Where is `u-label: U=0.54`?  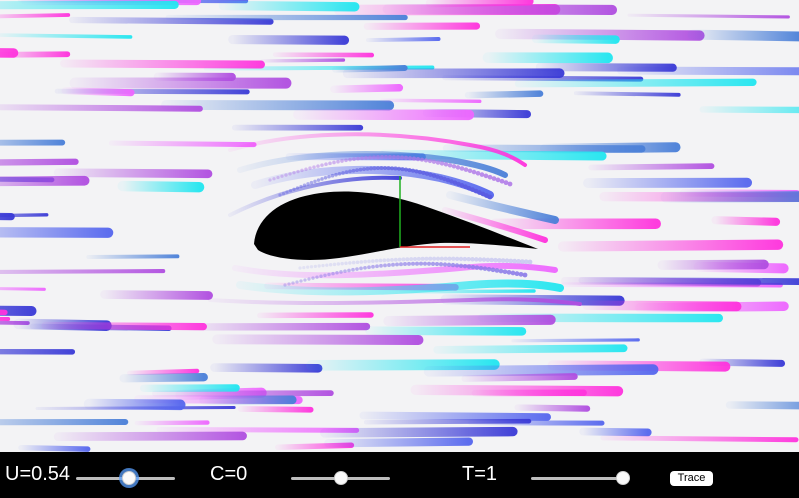
u-label: U=0.54 is located at coordinates (38, 474).